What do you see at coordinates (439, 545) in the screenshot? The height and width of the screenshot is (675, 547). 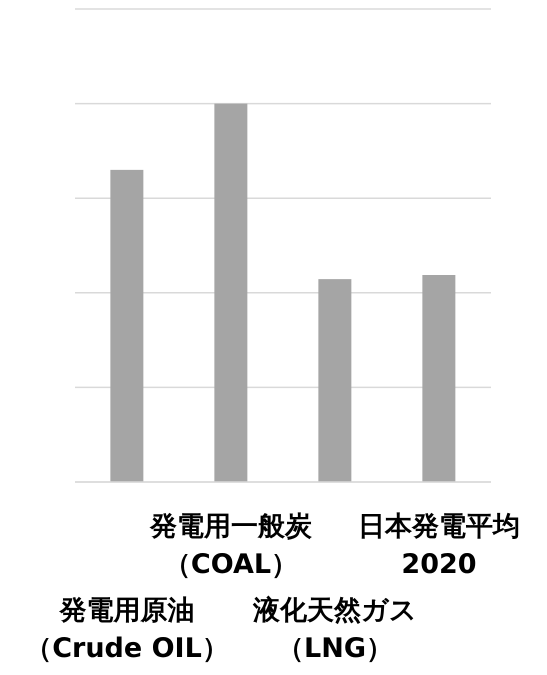 I see `x-tick-label: 日本発電平均 2020` at bounding box center [439, 545].